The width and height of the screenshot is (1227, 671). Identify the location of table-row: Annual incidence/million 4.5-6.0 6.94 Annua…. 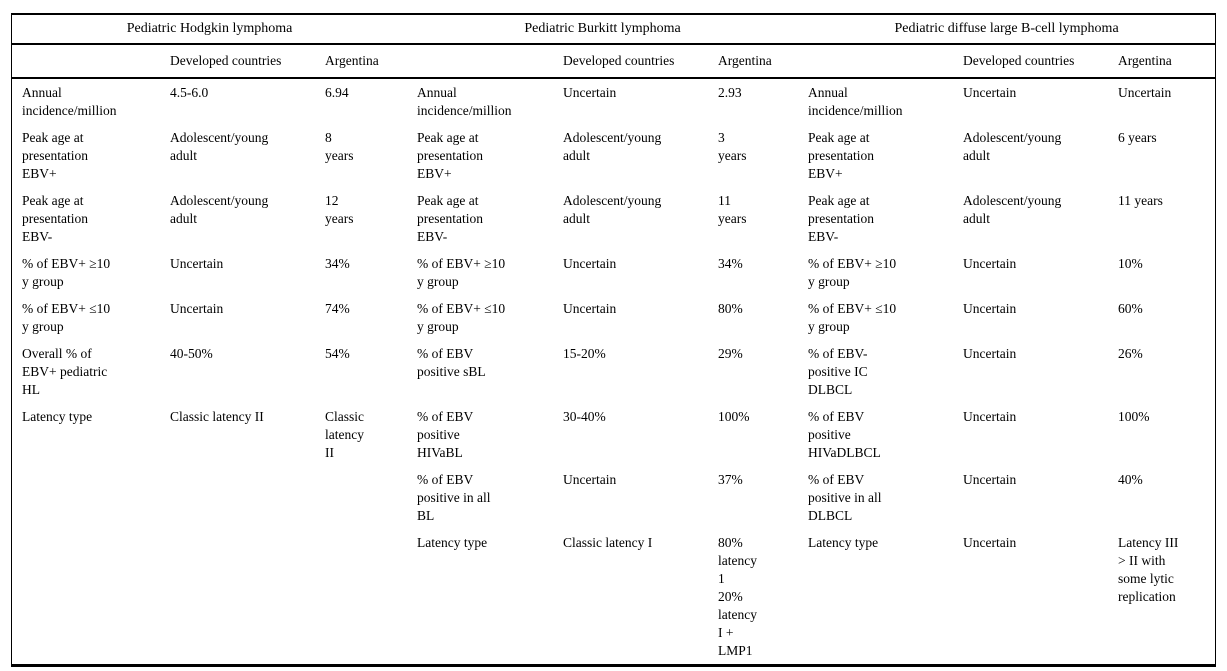
(613, 101).